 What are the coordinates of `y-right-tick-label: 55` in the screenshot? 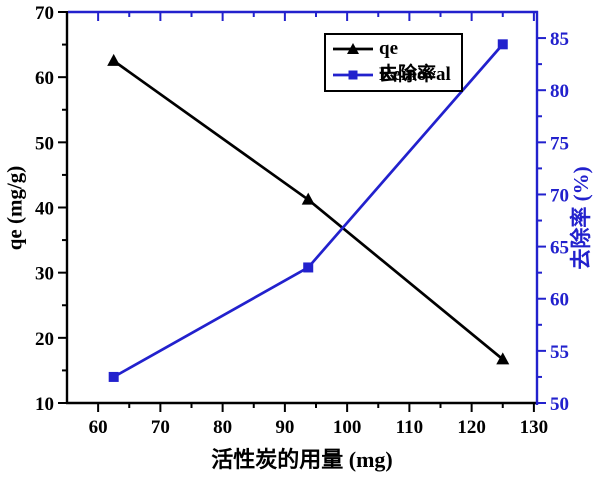 It's located at (559, 352).